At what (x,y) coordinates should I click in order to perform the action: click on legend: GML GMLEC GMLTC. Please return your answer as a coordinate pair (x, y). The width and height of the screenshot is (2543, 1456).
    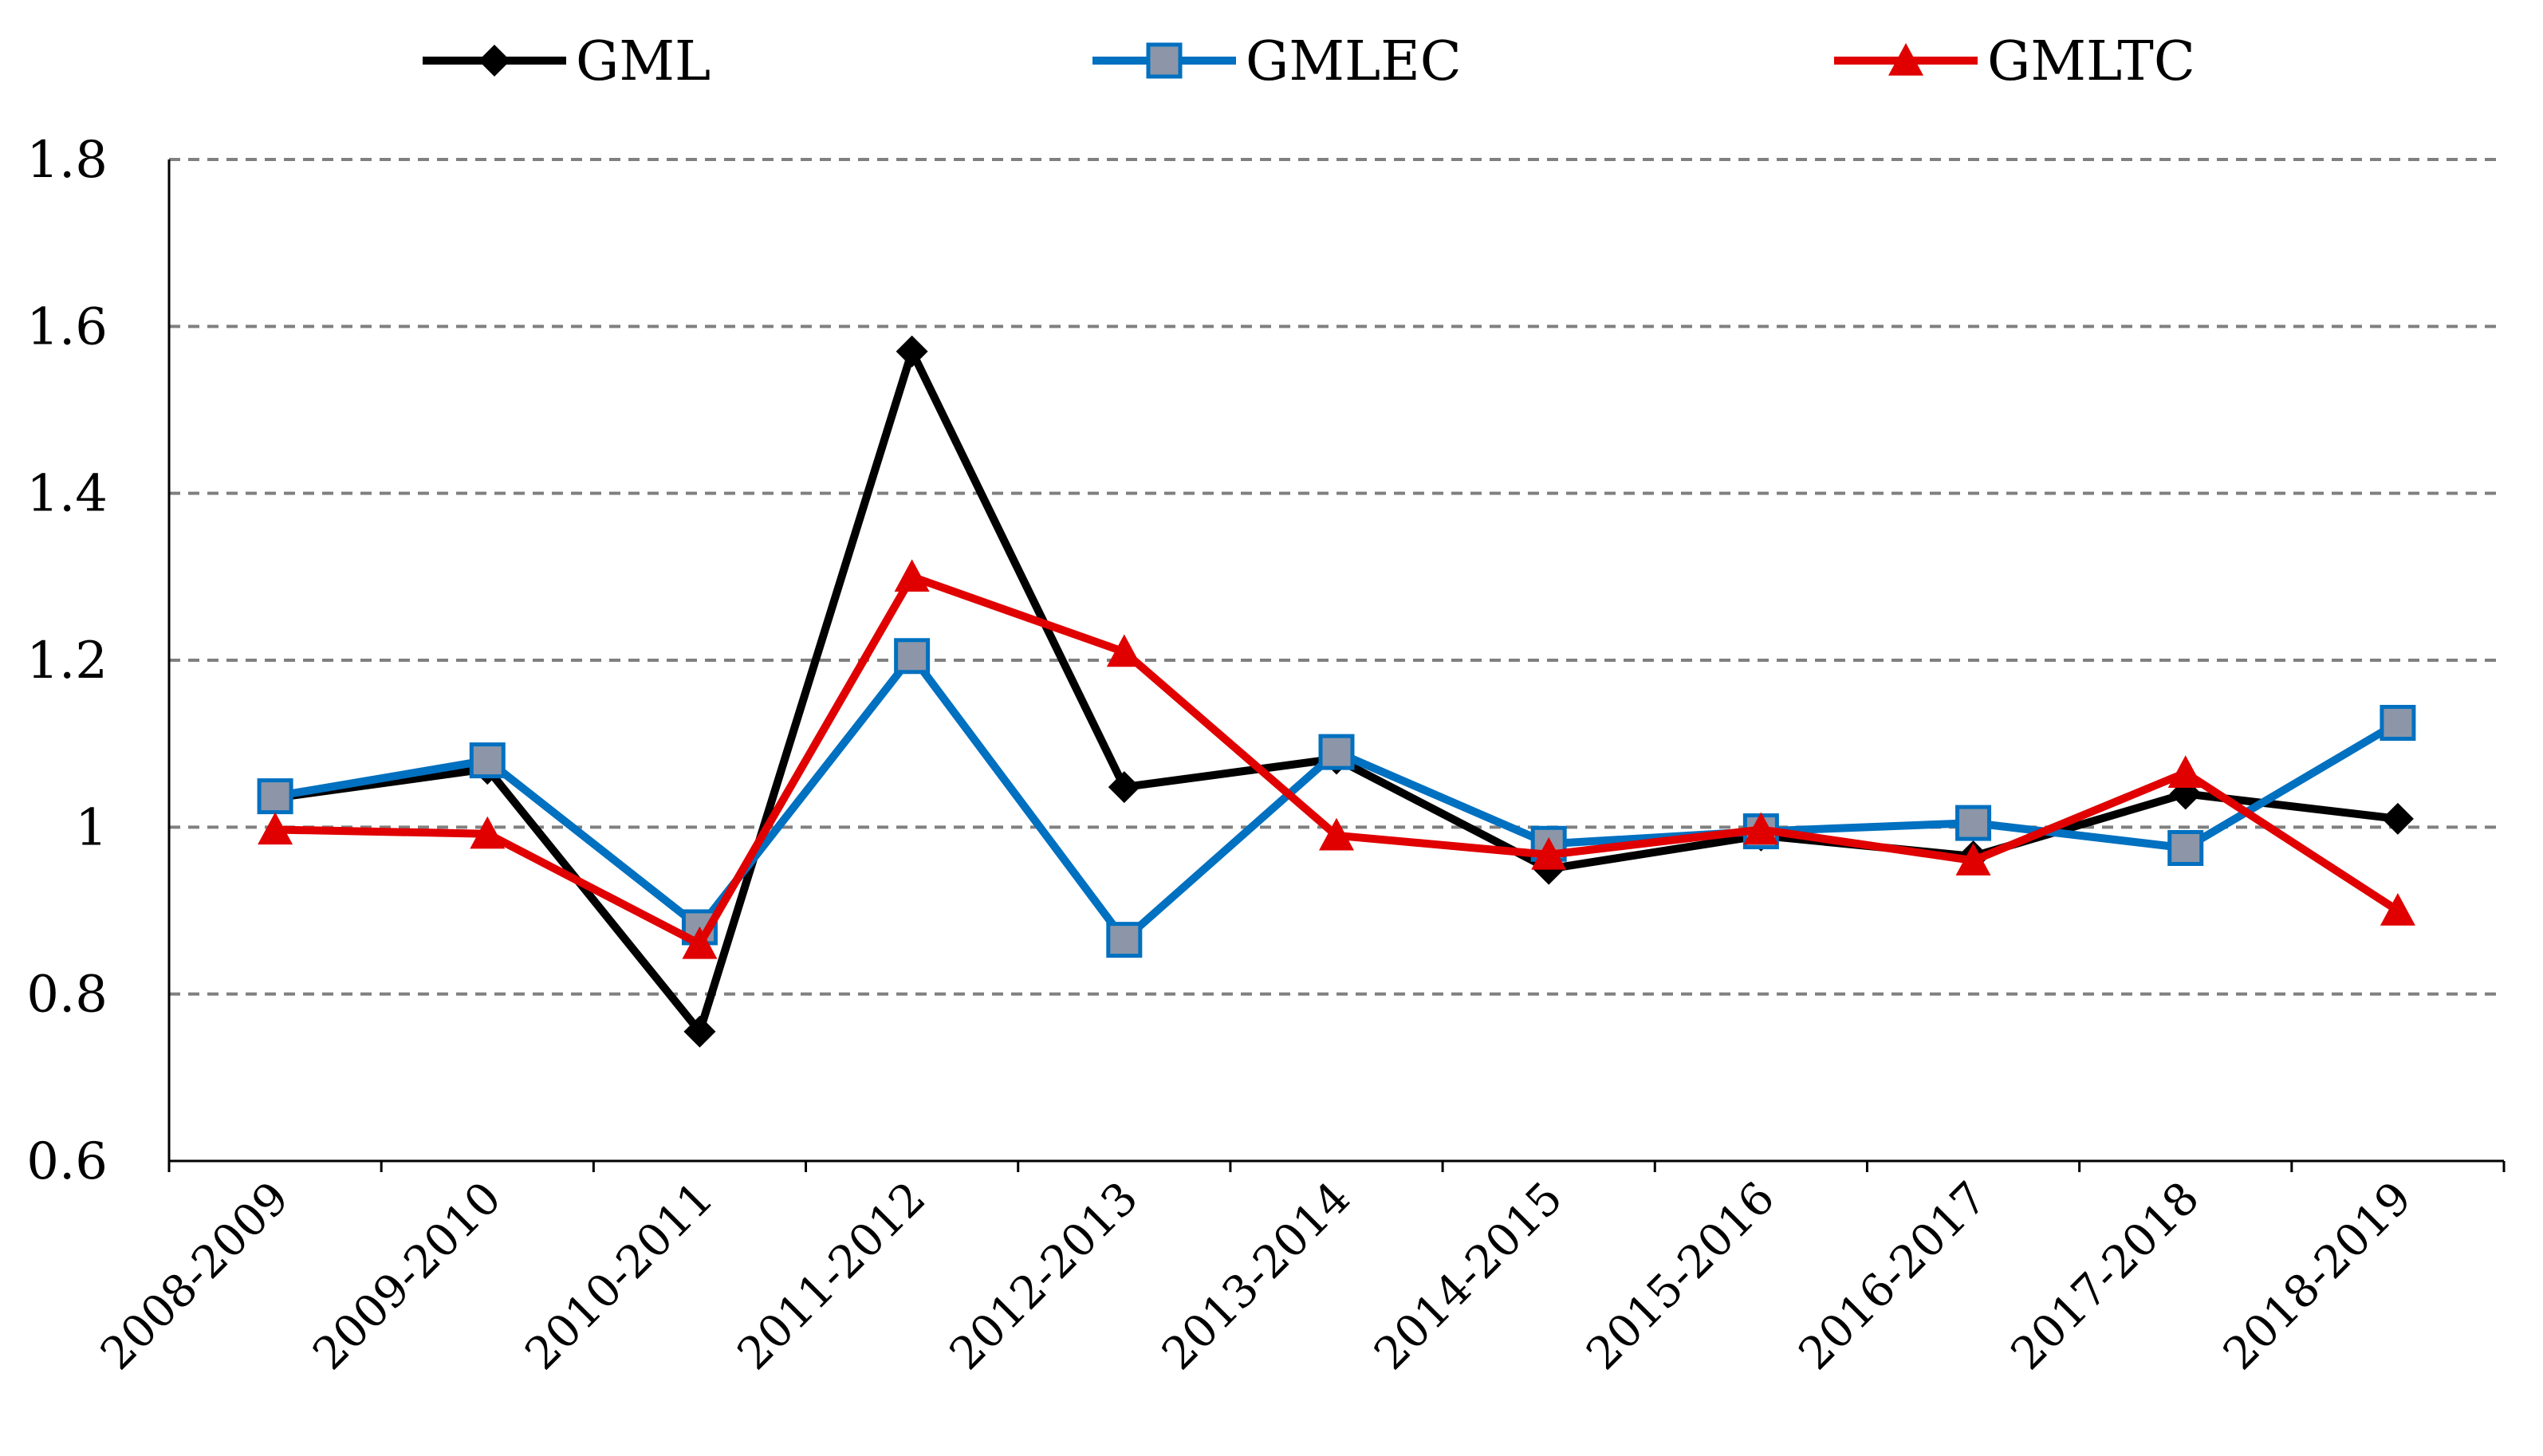
    Looking at the image, I should click on (1309, 61).